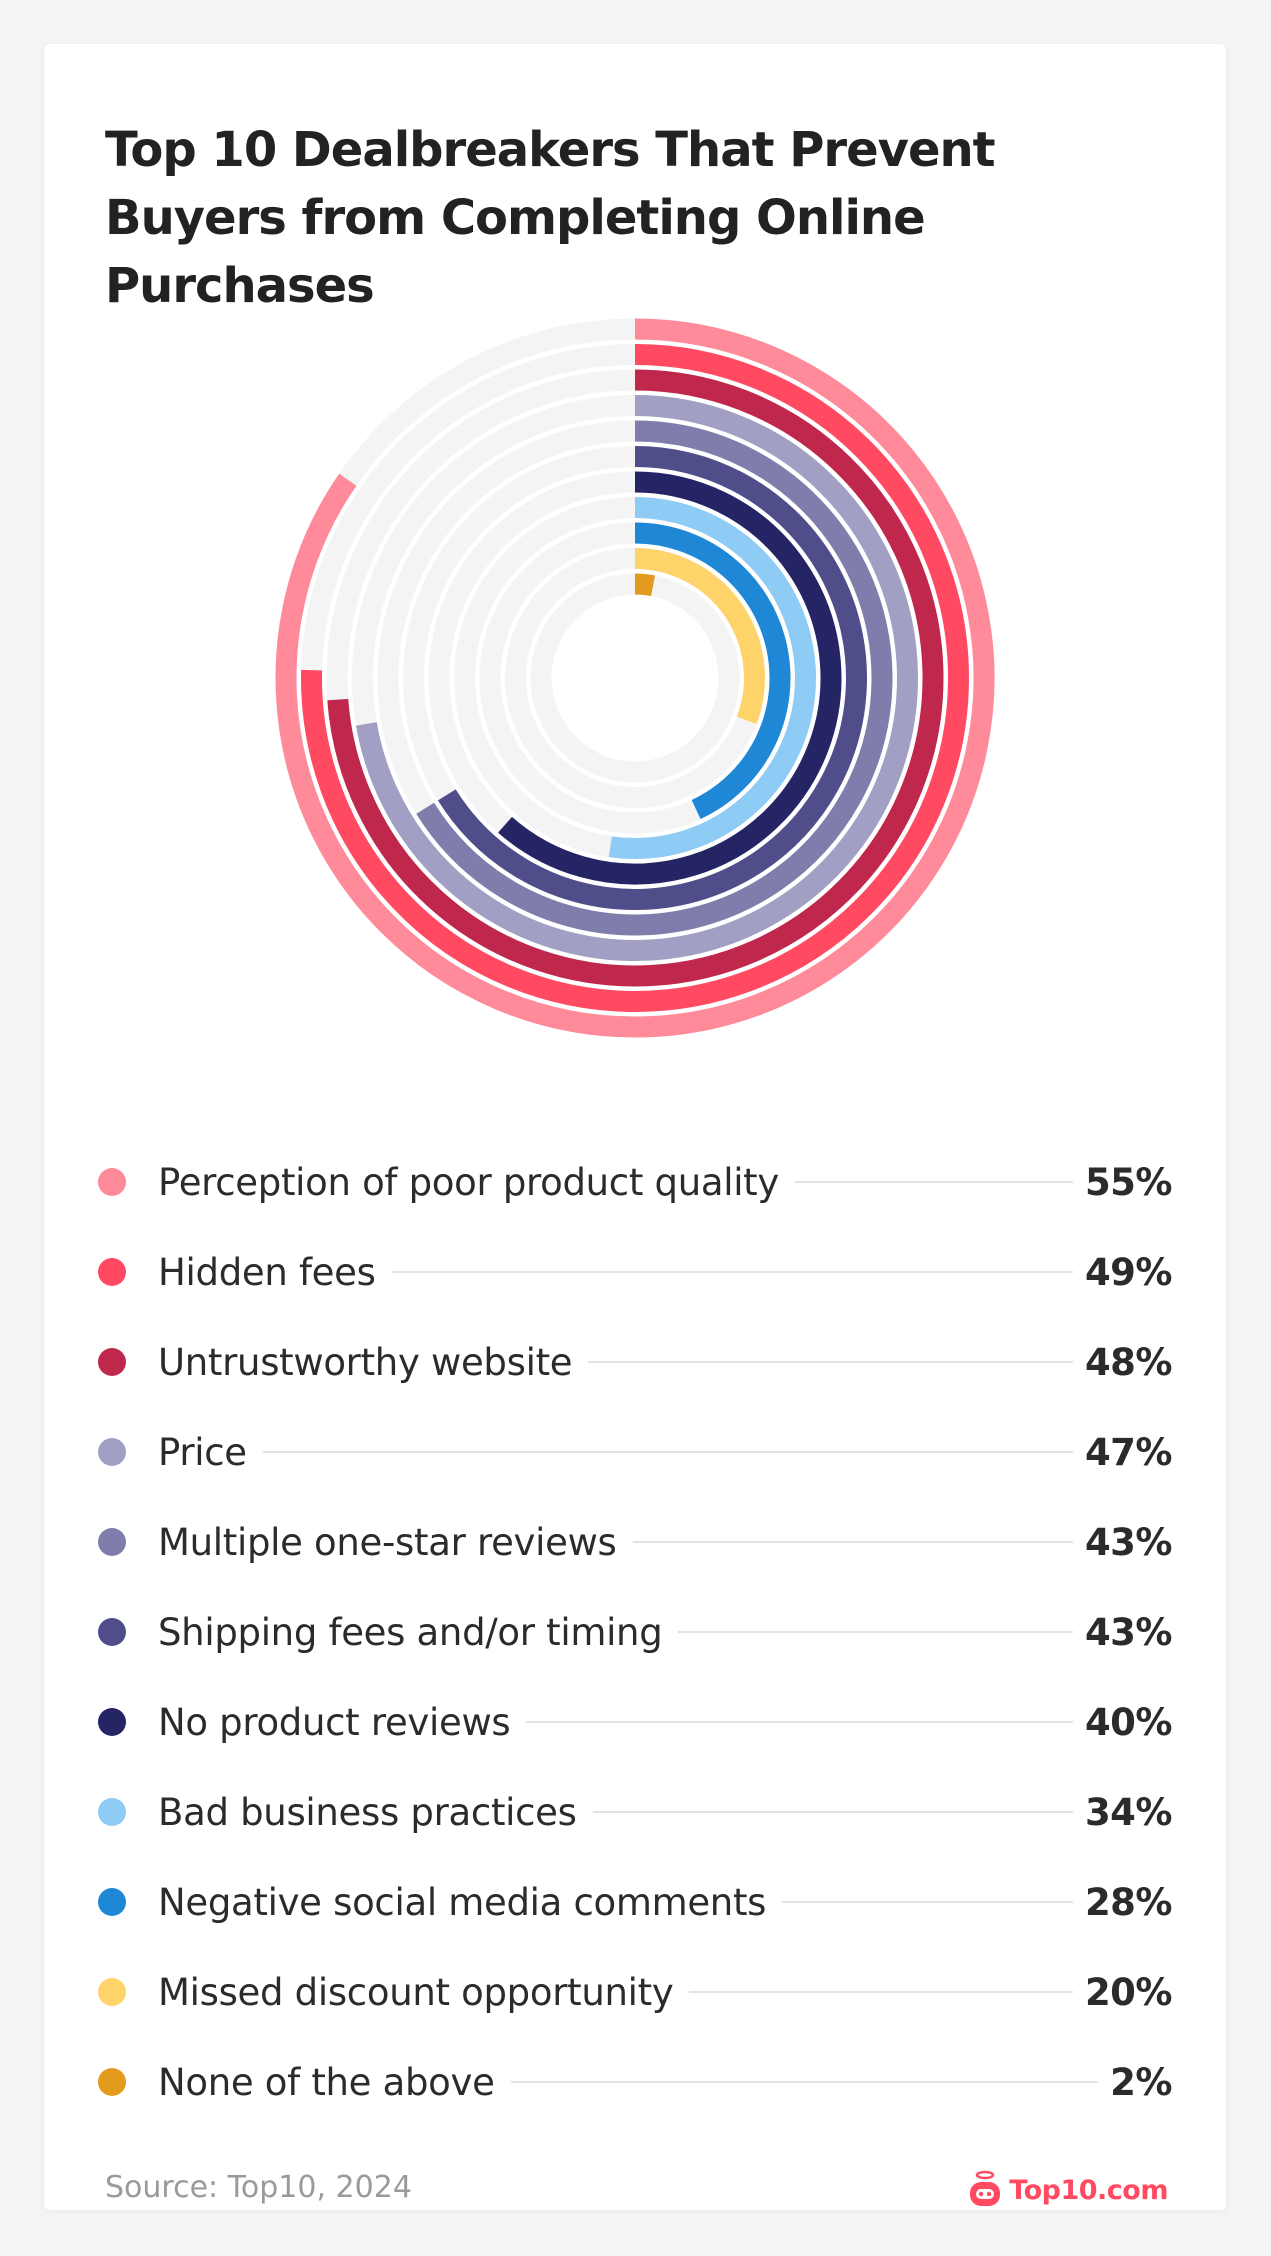 The height and width of the screenshot is (2256, 1271). I want to click on legend-item: Untrustworthy website 48%, so click(635, 1362).